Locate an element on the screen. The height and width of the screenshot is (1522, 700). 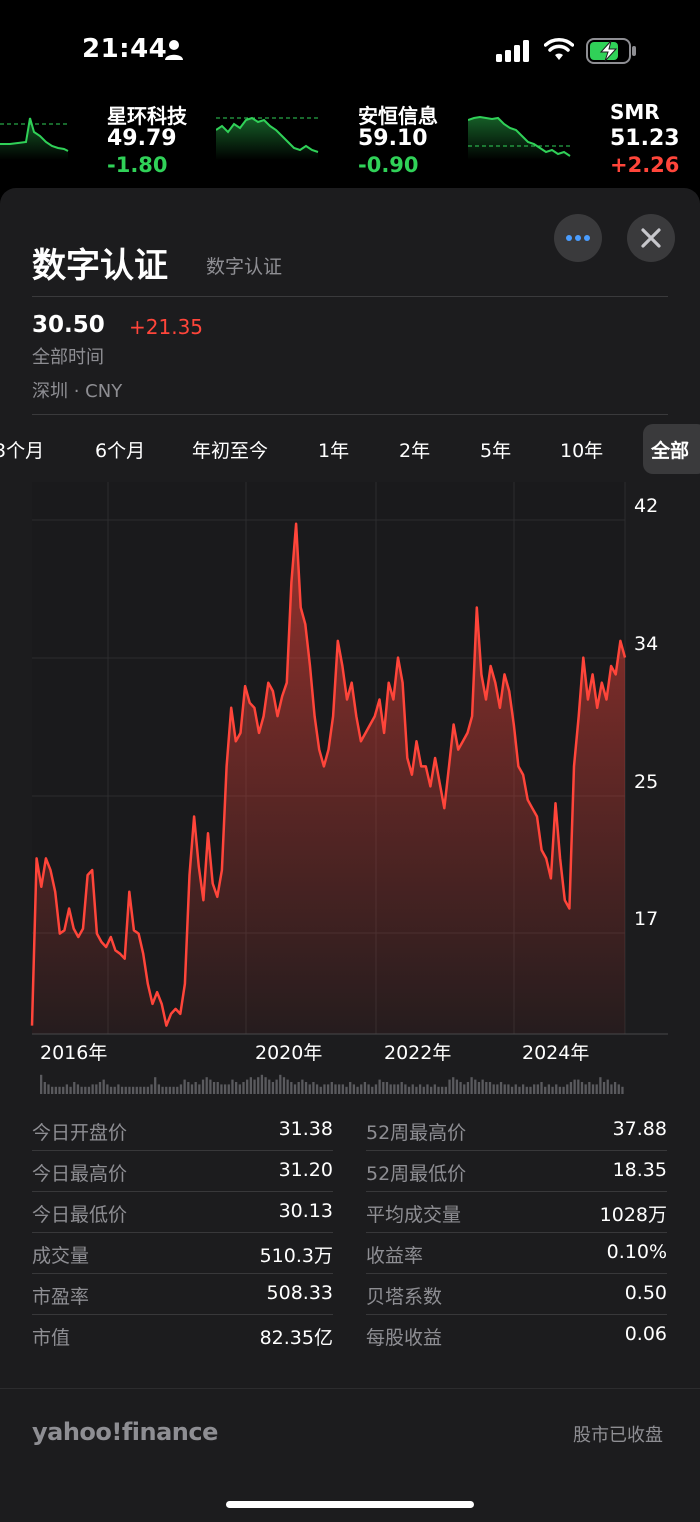
exchange-currency: 深圳 · CNY is located at coordinates (77, 391).